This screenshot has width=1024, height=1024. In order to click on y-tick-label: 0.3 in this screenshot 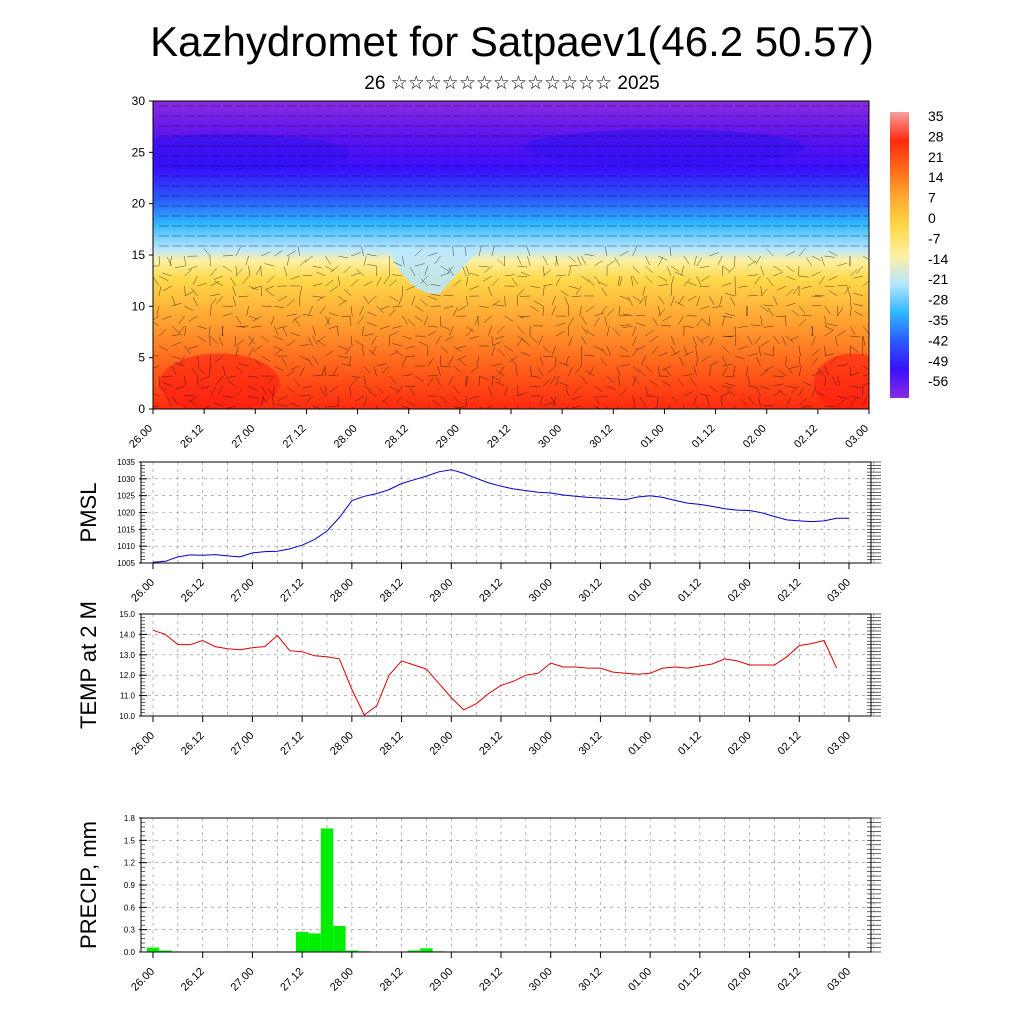, I will do `click(130, 930)`.